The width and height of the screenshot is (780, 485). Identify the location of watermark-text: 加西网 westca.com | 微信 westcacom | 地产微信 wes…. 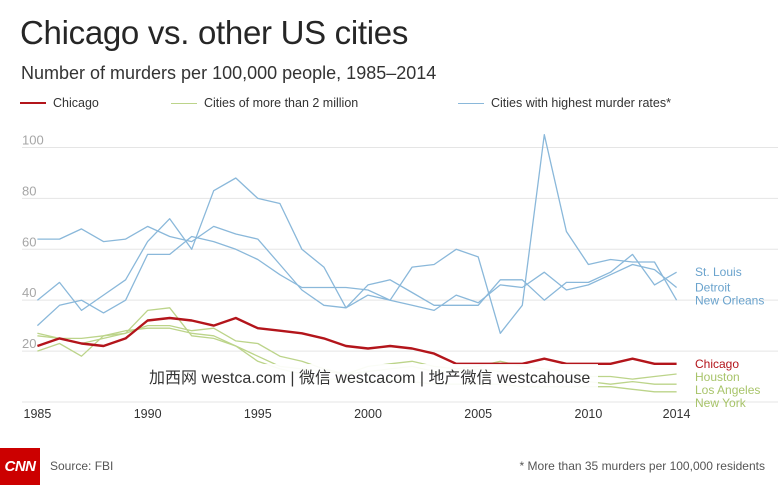
(370, 376).